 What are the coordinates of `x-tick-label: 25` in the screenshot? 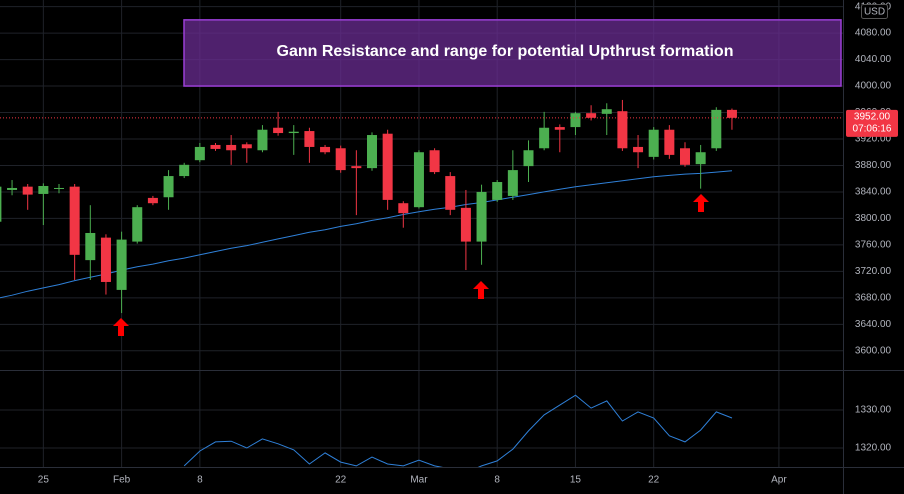 It's located at (44, 480).